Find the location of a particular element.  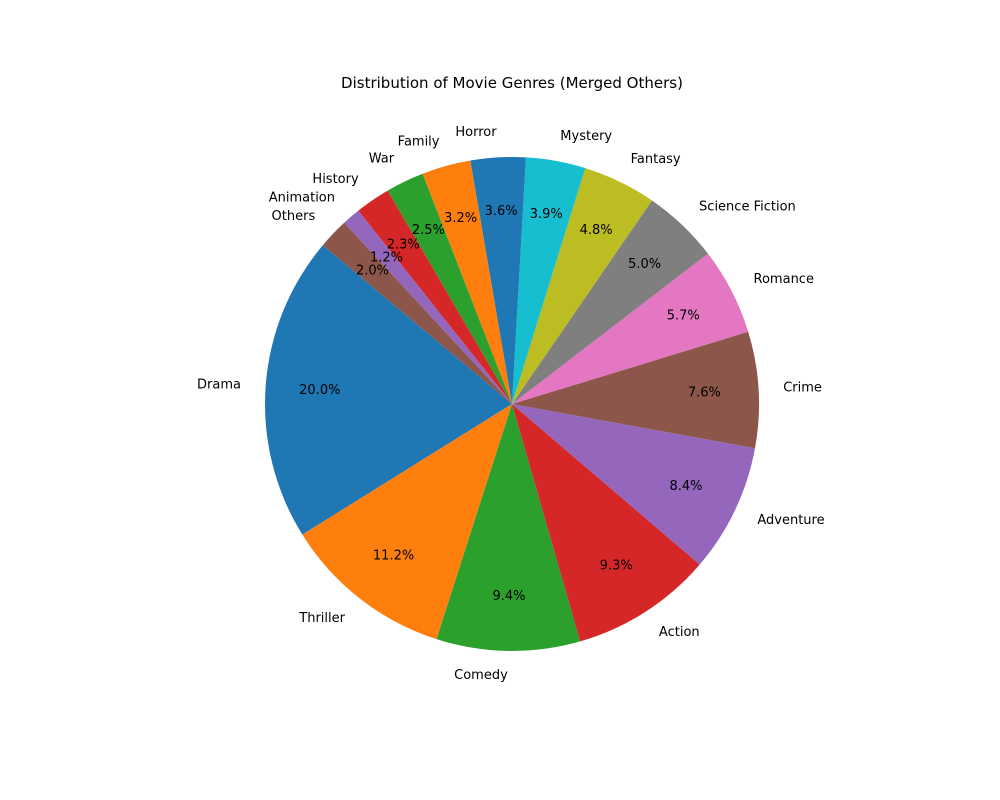

pie-slice-animation is located at coordinates (428, 307).